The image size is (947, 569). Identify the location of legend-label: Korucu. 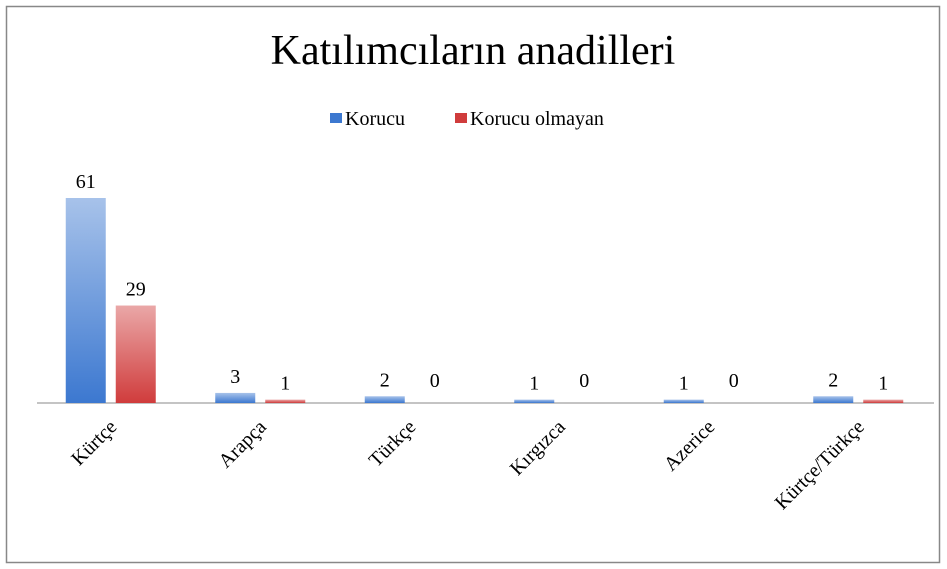
(375, 119).